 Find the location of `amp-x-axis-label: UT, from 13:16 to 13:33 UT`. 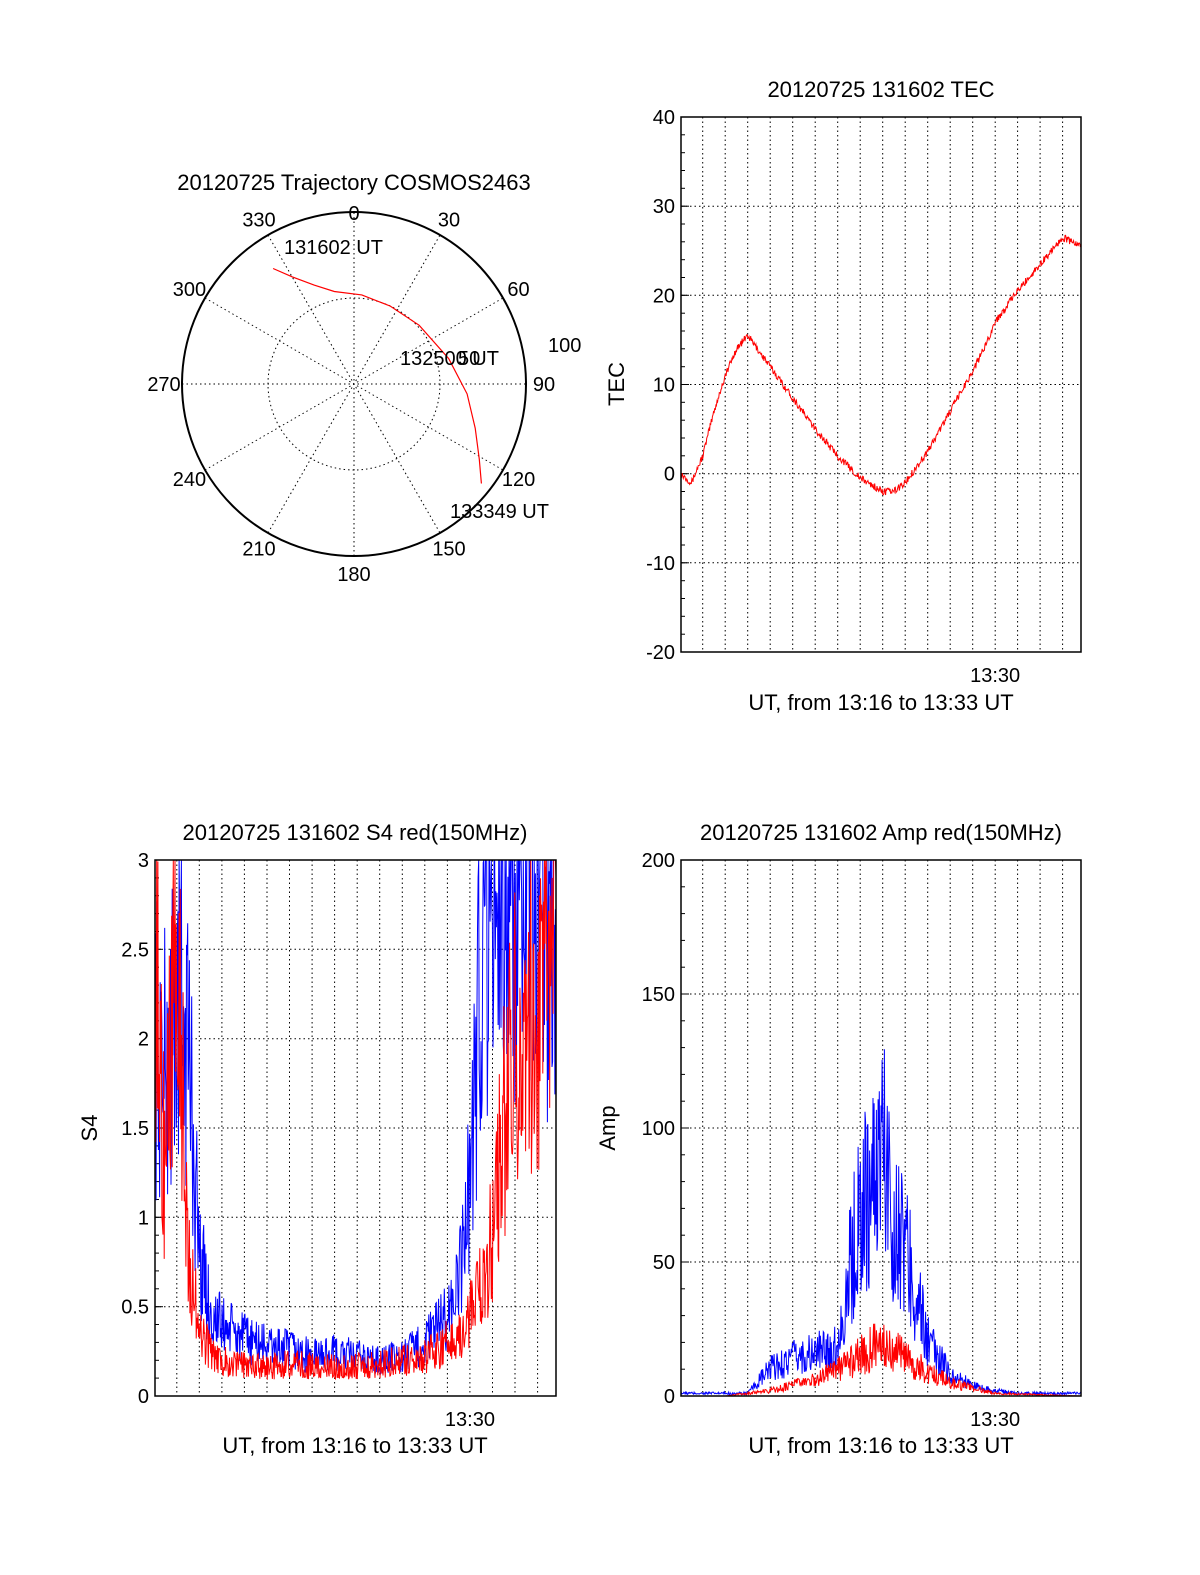

amp-x-axis-label: UT, from 13:16 to 13:33 UT is located at coordinates (880, 1445).